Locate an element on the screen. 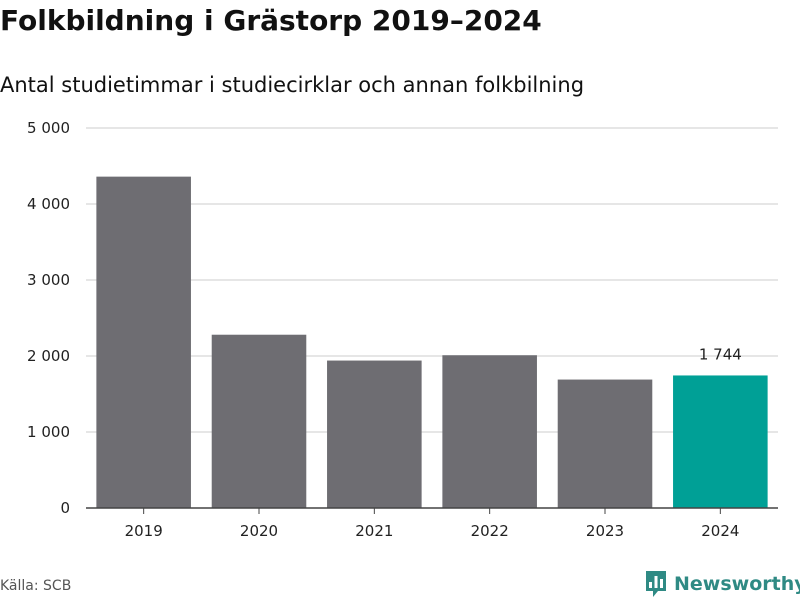 The height and width of the screenshot is (600, 800). x-axis-ticks: 2019 2020 2021 2022 2023 2024 is located at coordinates (432, 524).